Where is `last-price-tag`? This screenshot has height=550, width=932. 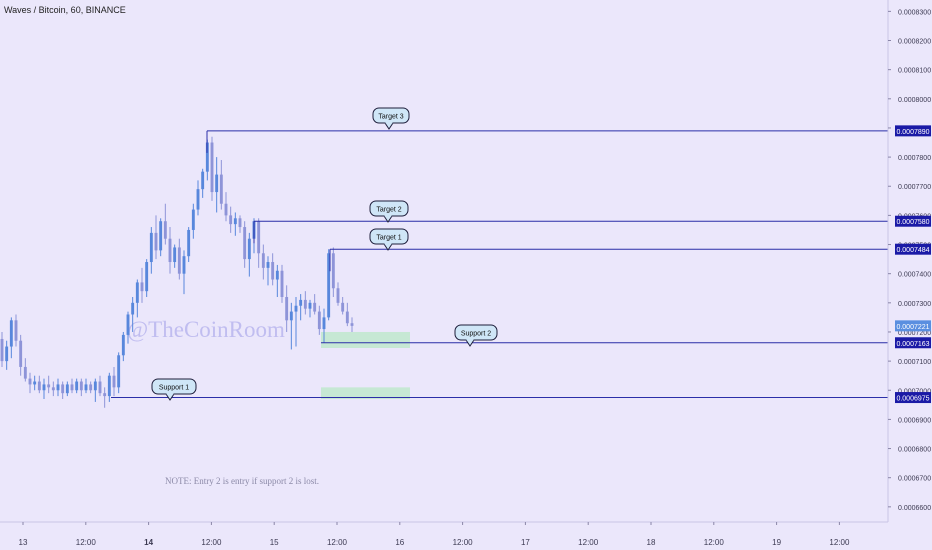 last-price-tag is located at coordinates (913, 326).